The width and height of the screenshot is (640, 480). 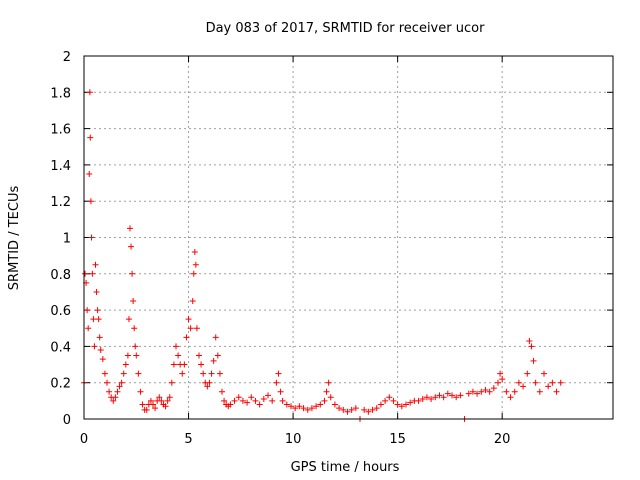 What do you see at coordinates (84, 439) in the screenshot?
I see `x-tick-label: 0` at bounding box center [84, 439].